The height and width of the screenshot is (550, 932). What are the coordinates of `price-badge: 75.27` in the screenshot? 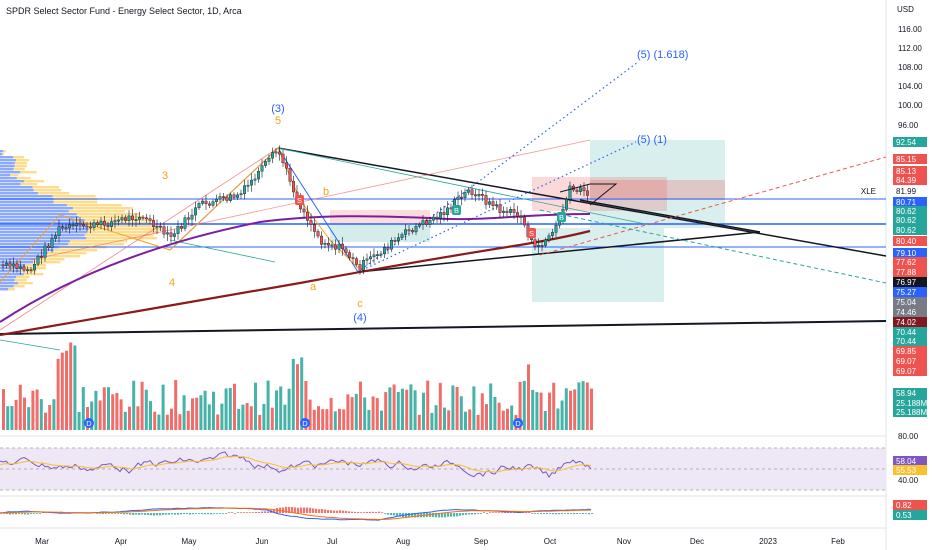 It's located at (910, 292).